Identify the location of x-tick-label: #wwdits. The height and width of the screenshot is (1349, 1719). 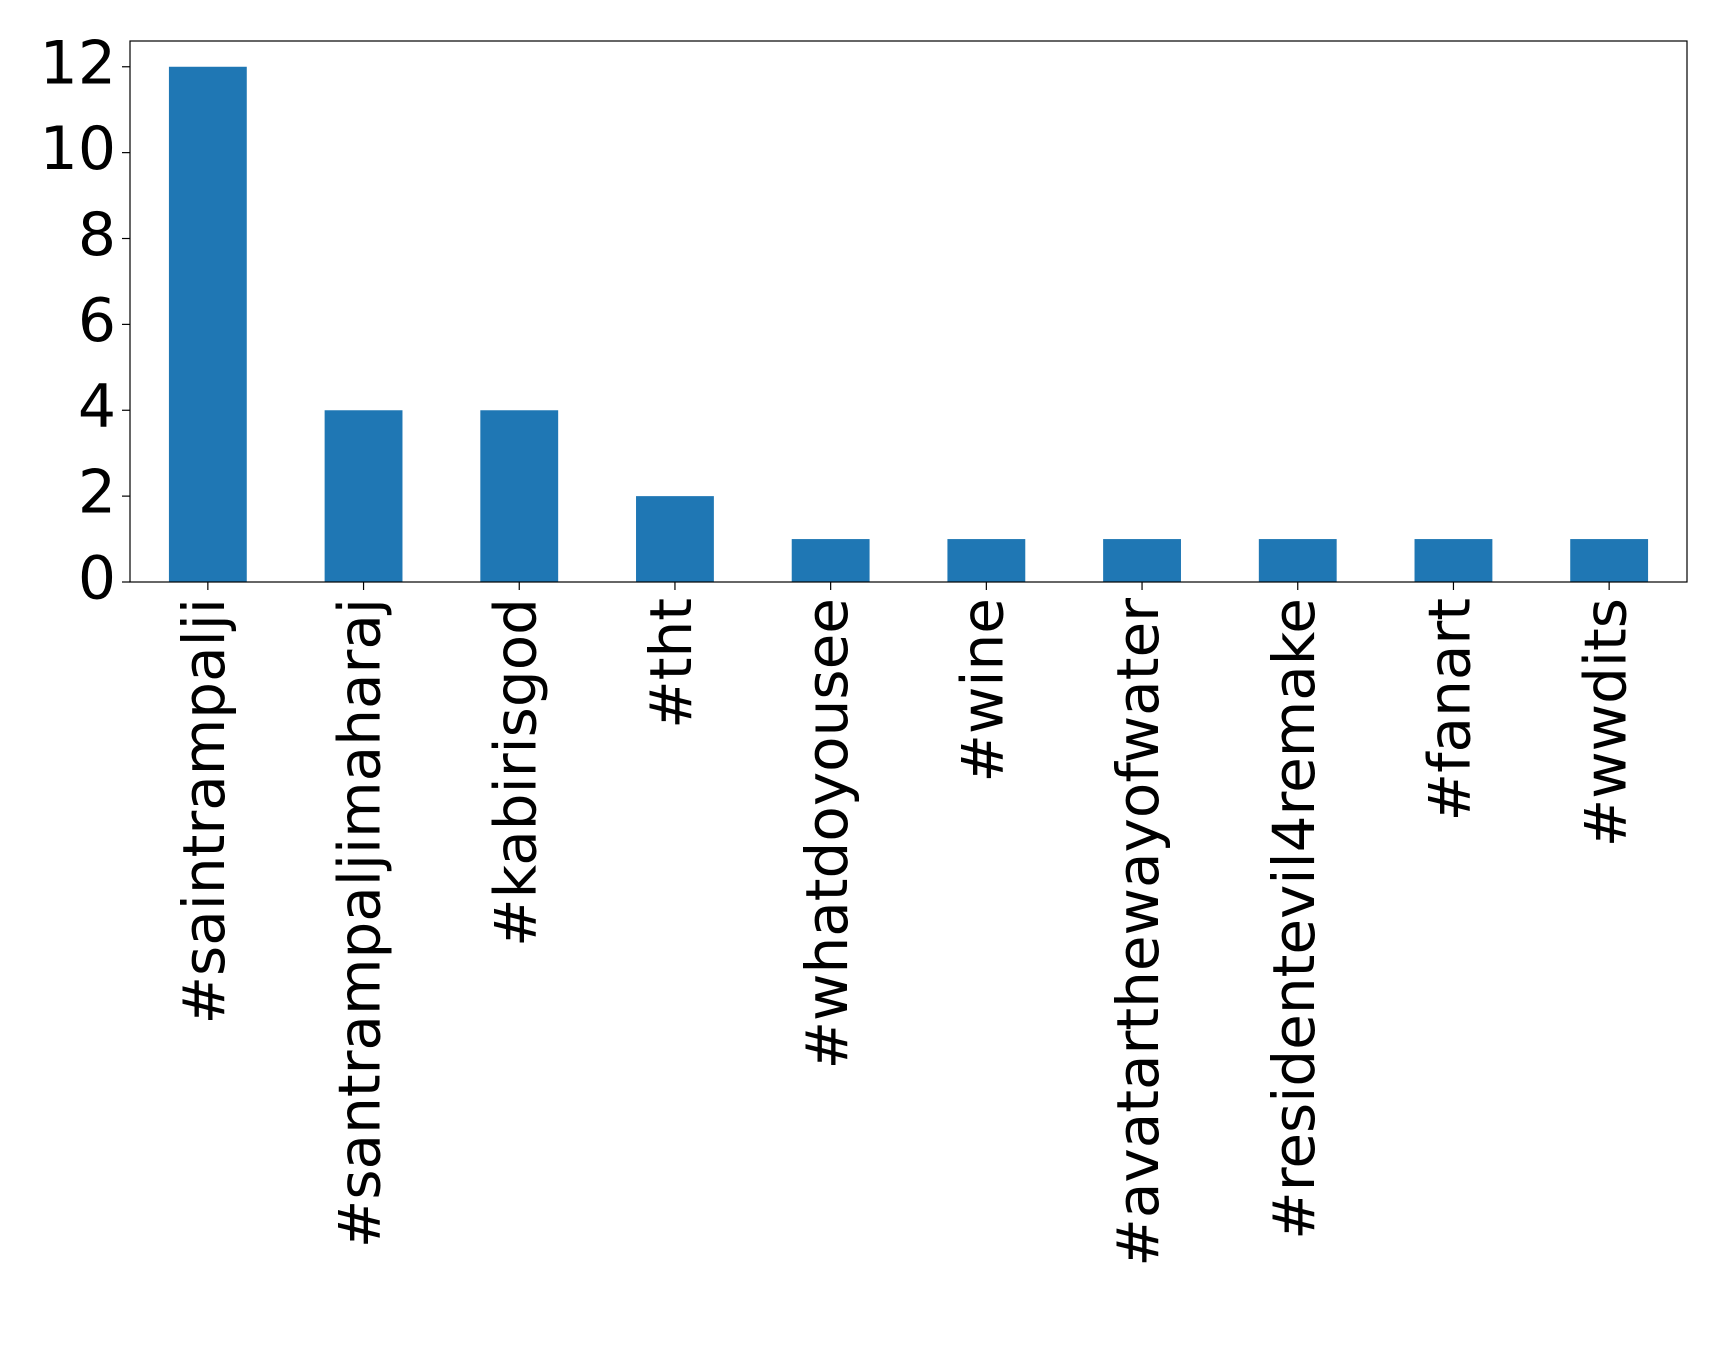
(1605, 722).